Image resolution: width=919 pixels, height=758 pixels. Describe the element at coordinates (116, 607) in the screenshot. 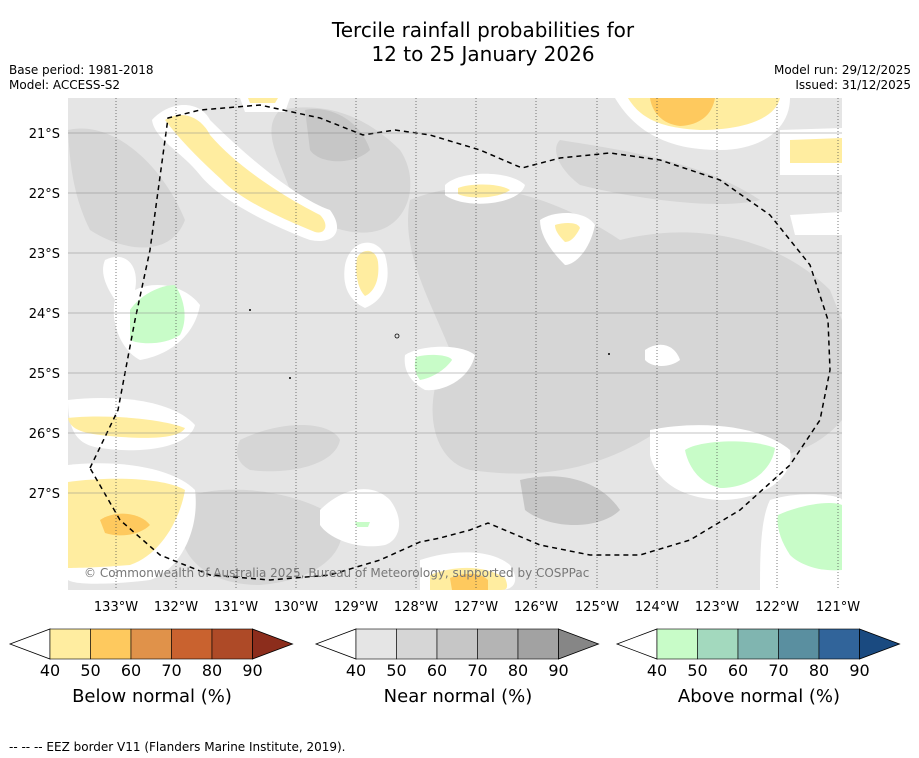

I see `lon-label: 133°W` at that location.